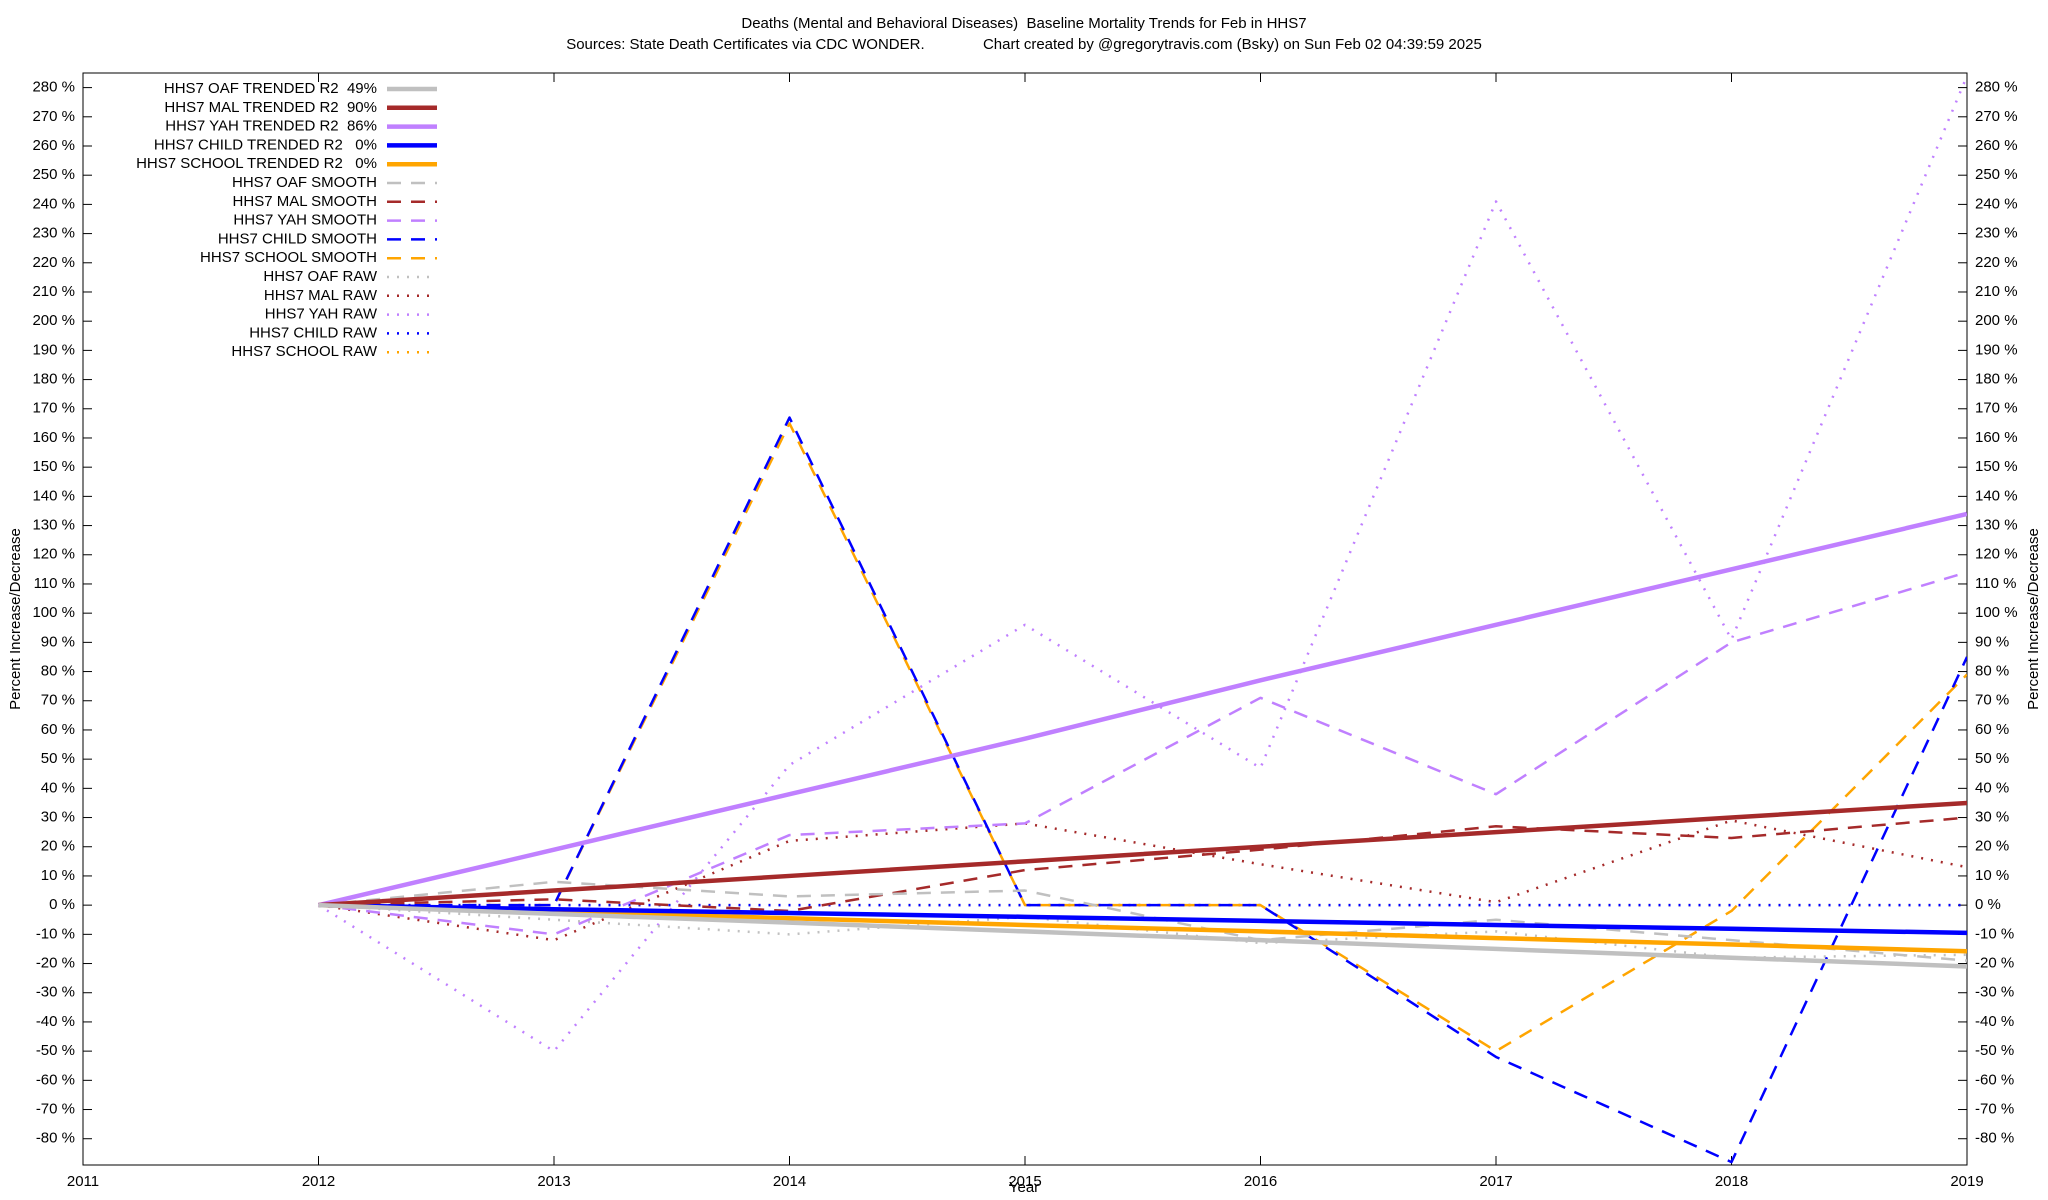  I want to click on x-tick-label: 2017, so click(1495, 1181).